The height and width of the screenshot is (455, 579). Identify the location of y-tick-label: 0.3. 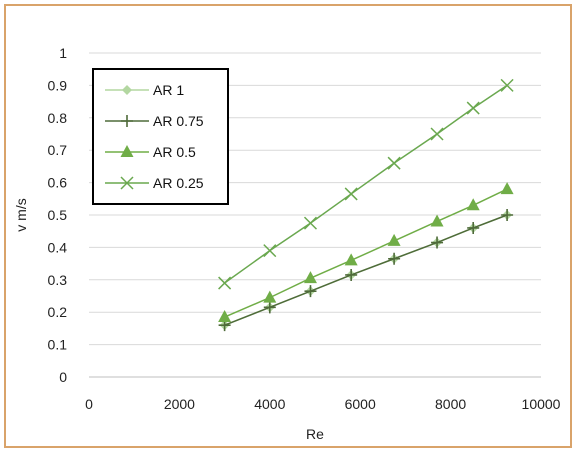
(58, 280).